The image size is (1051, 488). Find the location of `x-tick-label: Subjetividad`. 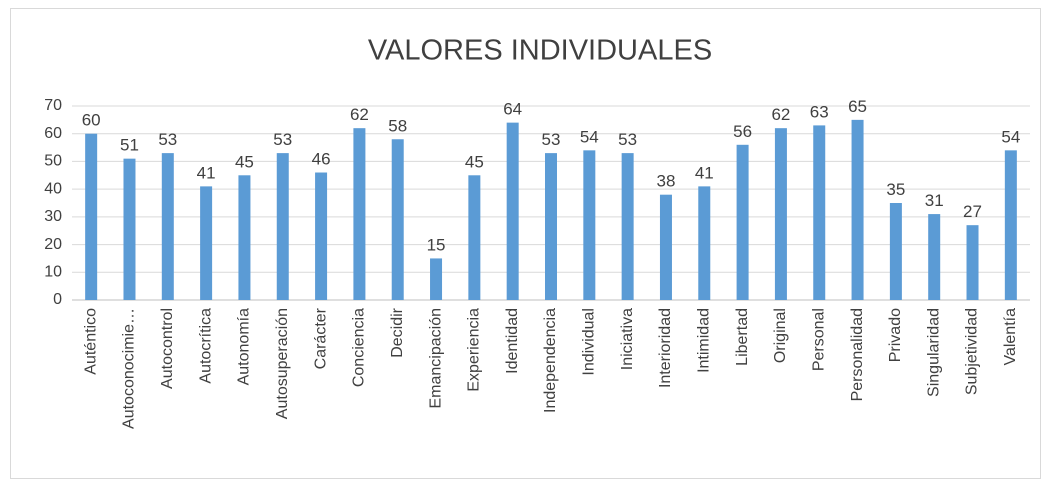

x-tick-label: Subjetividad is located at coordinates (972, 351).